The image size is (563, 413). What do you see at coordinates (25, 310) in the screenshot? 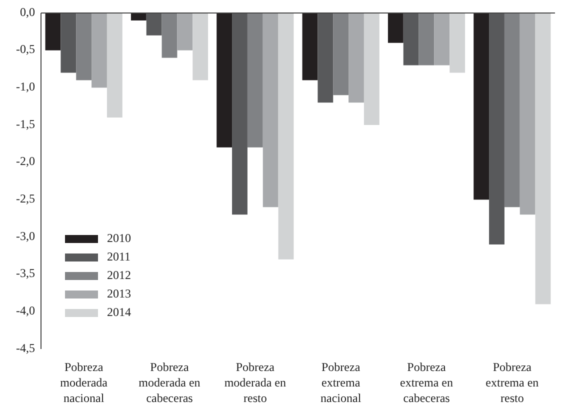
I see `y-tick-label: -4,0` at bounding box center [25, 310].